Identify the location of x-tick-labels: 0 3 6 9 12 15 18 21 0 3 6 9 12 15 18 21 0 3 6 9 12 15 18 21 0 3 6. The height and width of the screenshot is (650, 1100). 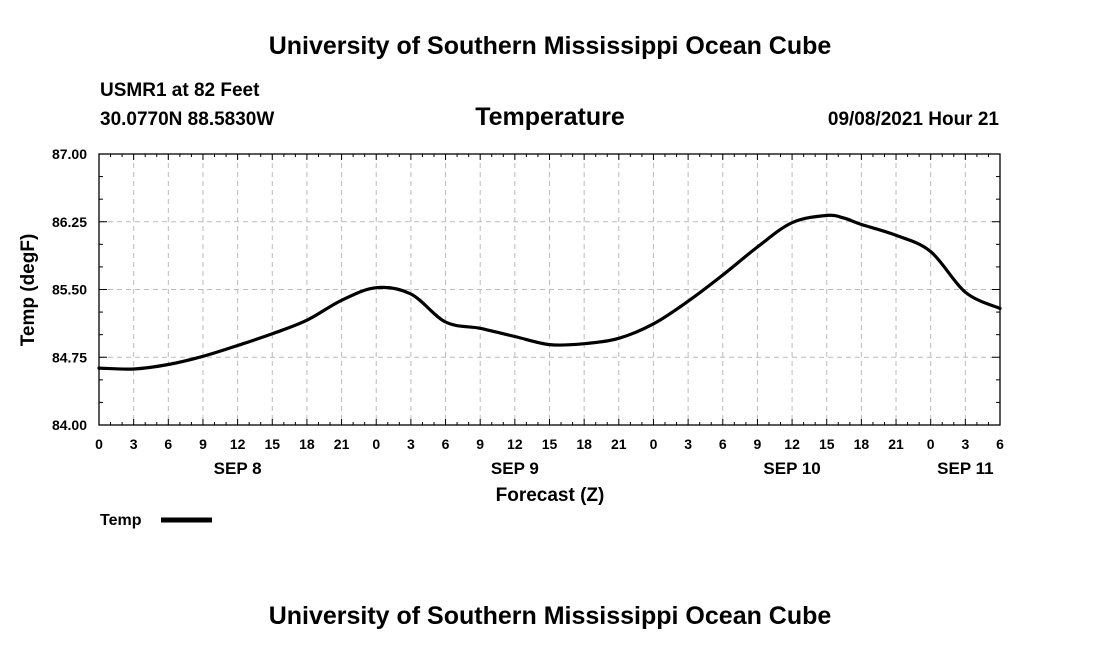
(549, 444).